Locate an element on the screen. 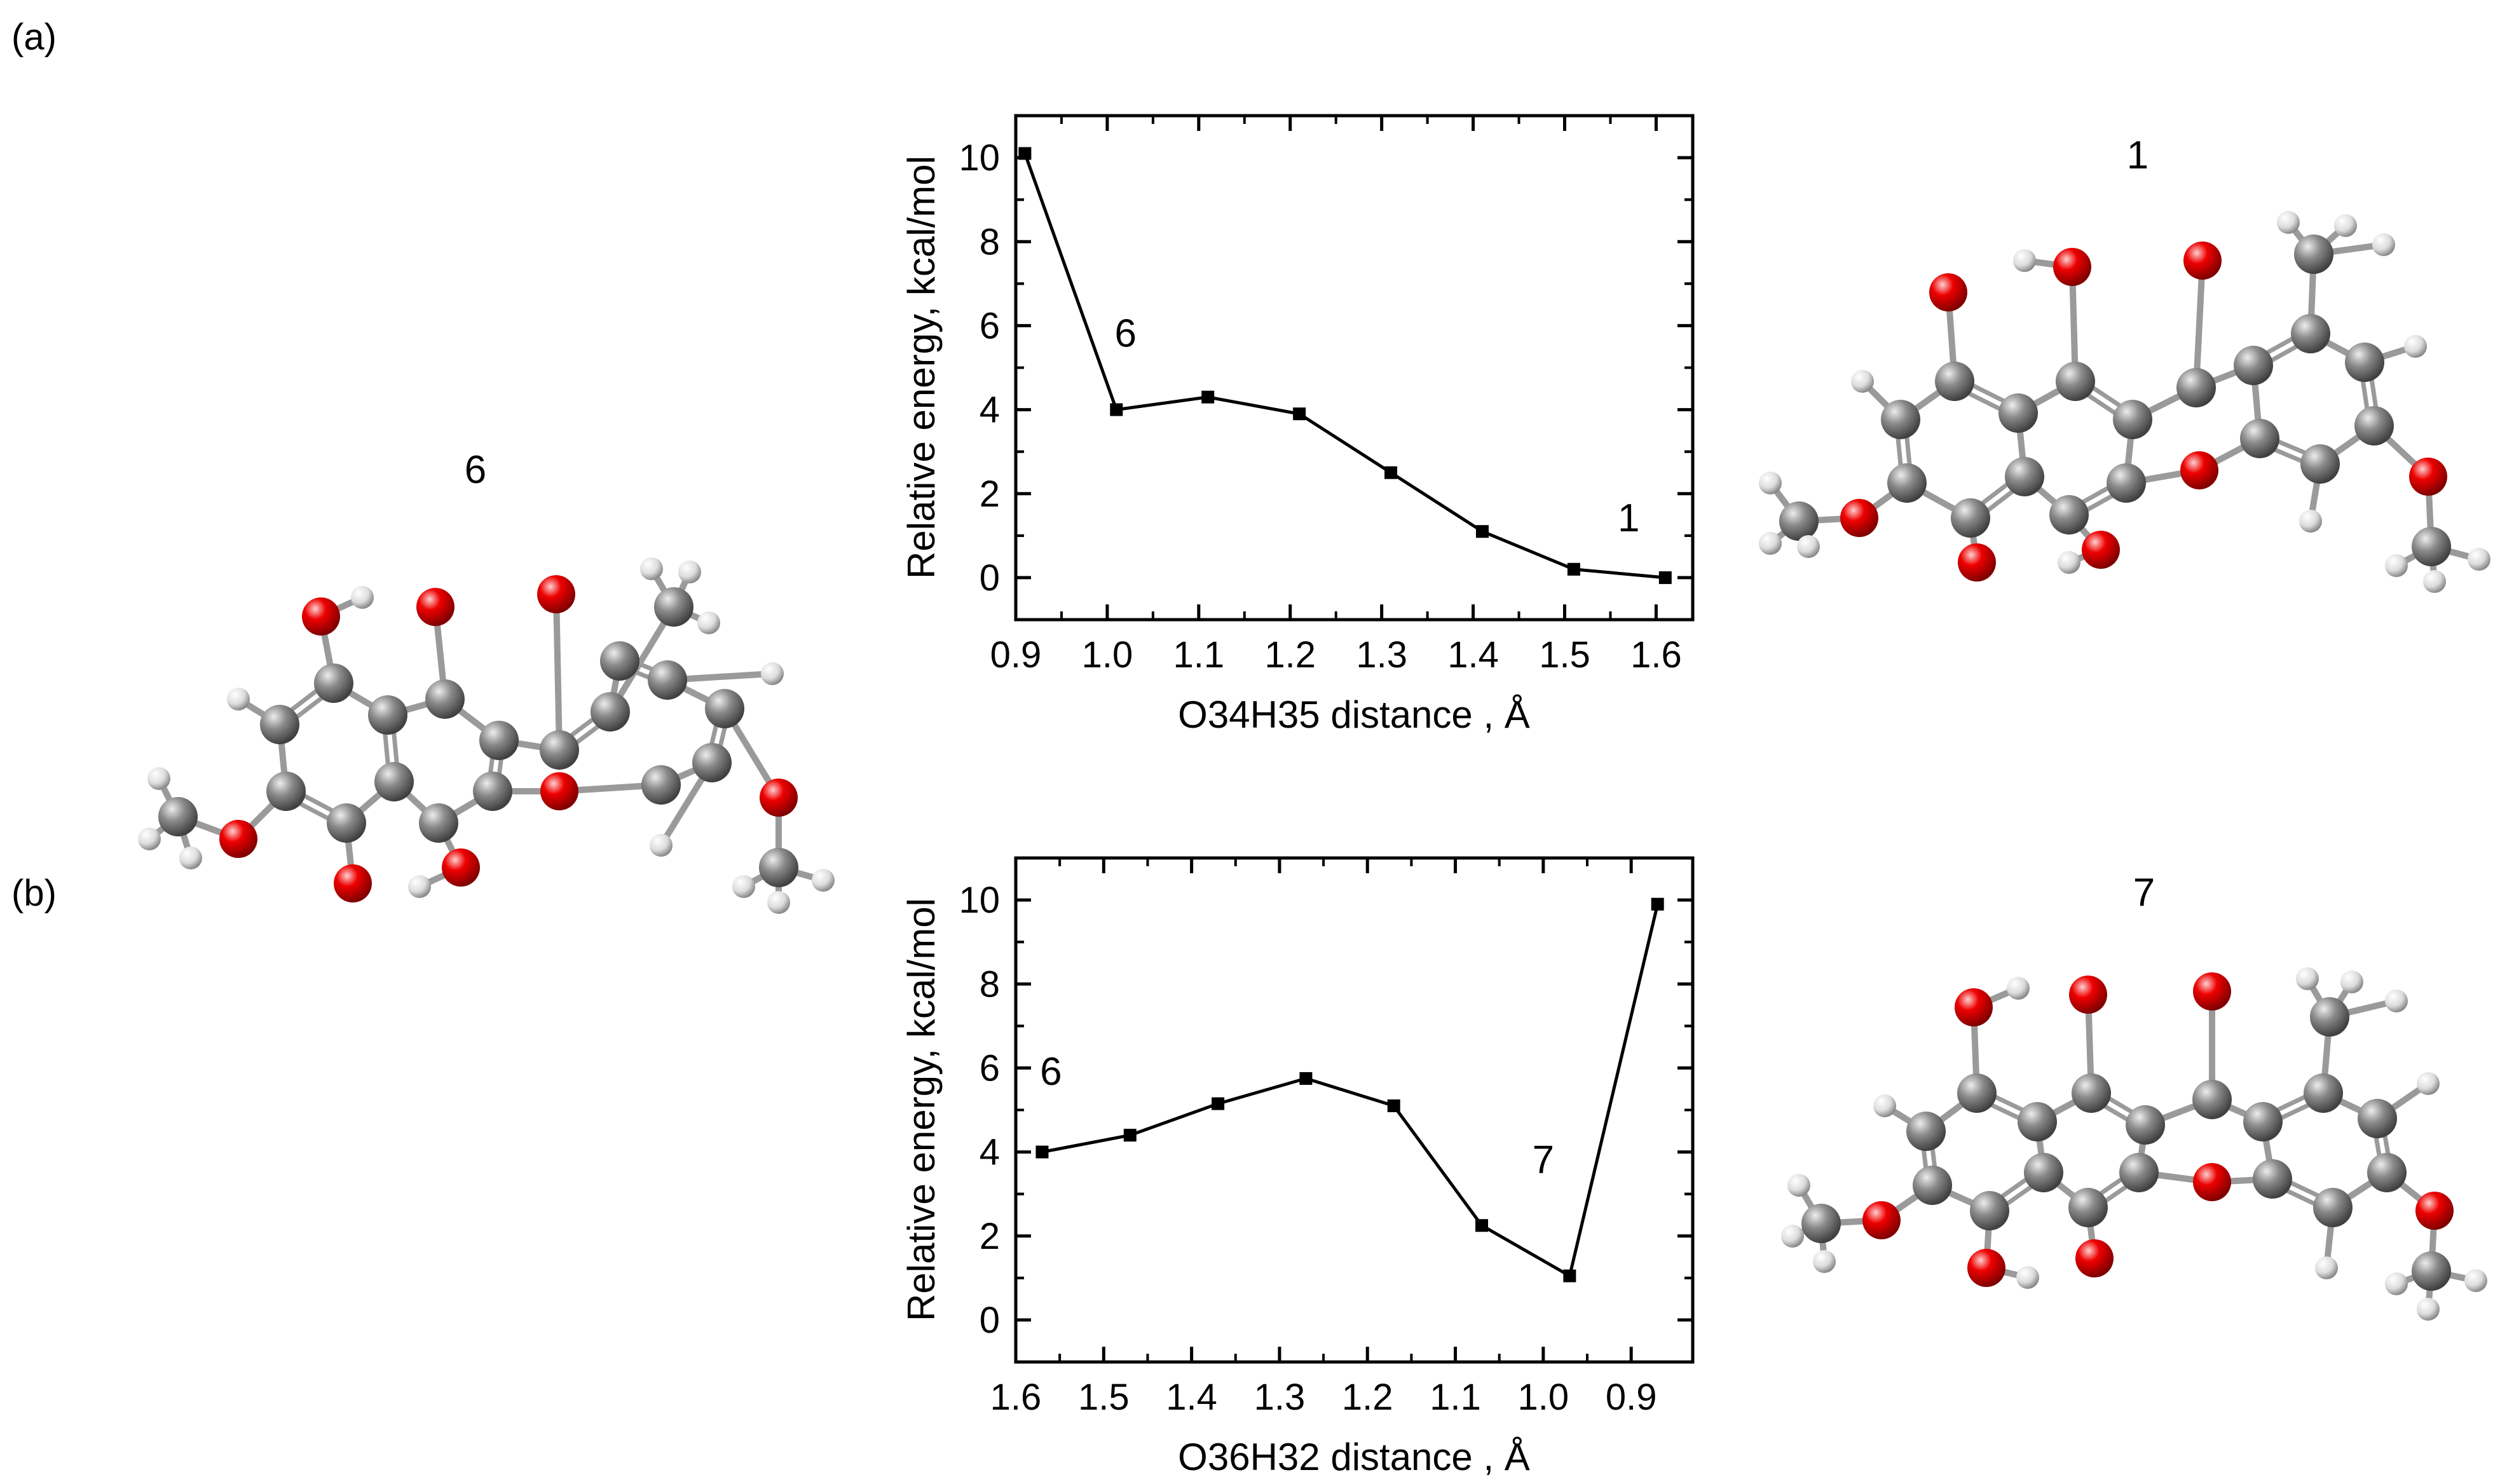 This screenshot has width=2500, height=1484. y-tick-label: 8 is located at coordinates (990, 242).